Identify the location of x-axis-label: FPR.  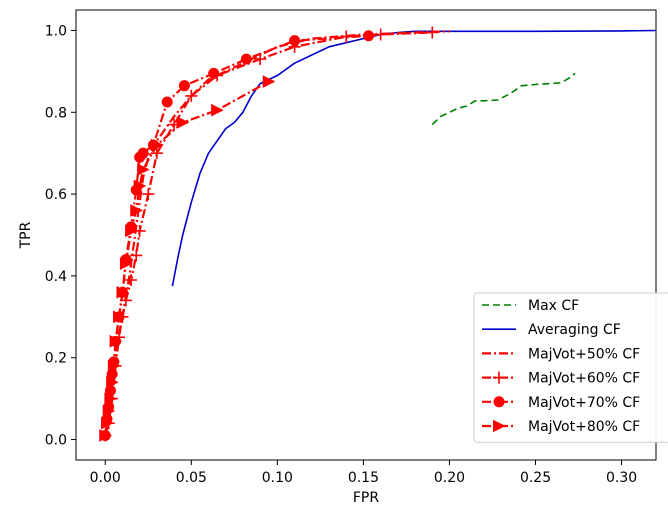
(366, 498).